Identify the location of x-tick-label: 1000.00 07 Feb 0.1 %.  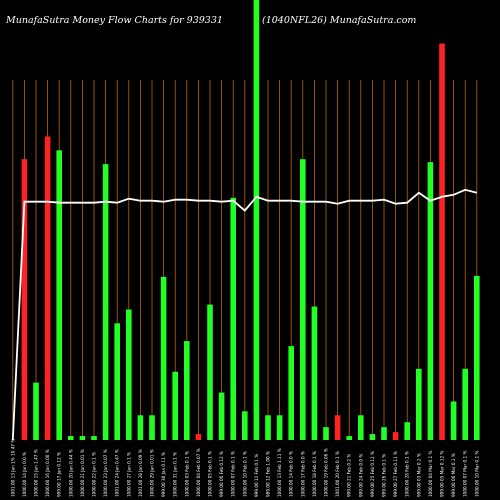
(233, 474).